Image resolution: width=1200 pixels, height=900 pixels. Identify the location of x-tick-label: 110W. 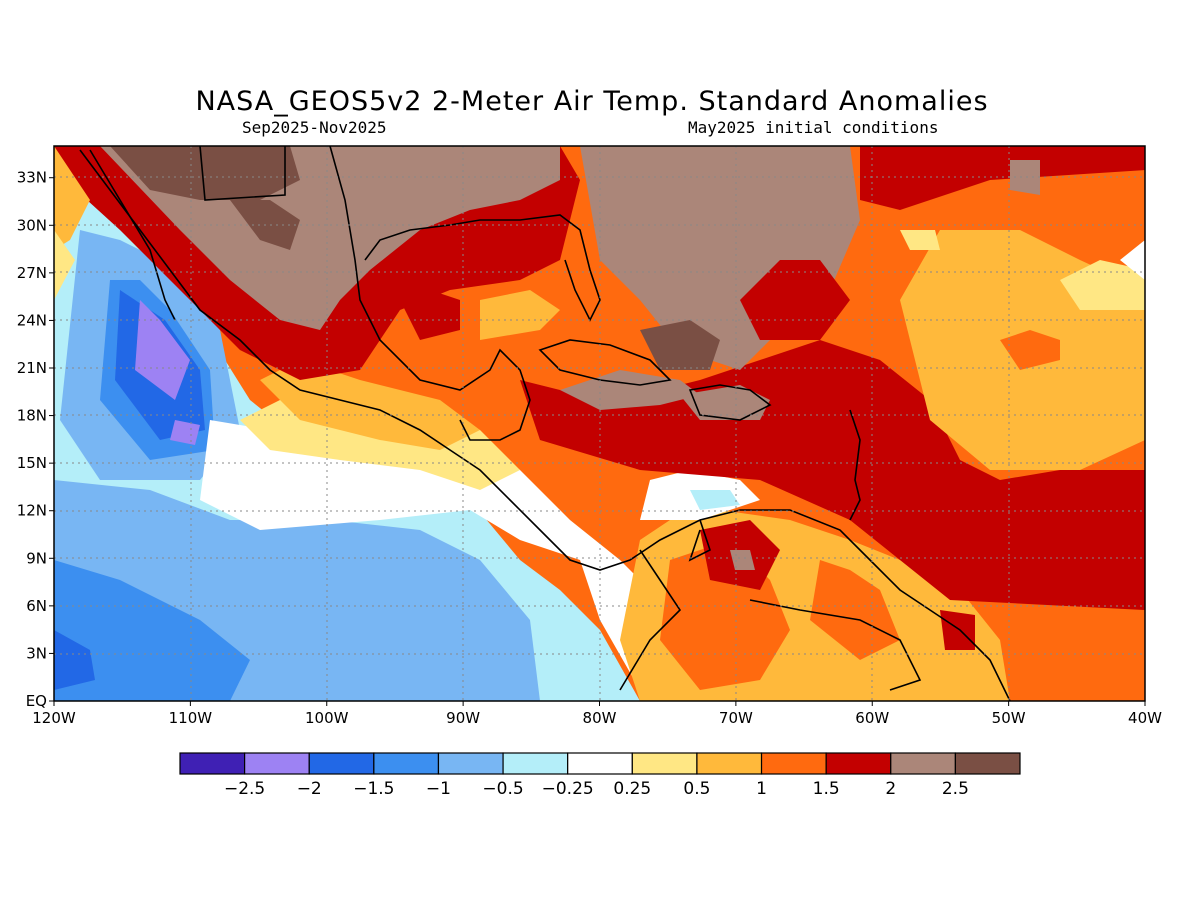
(191, 718).